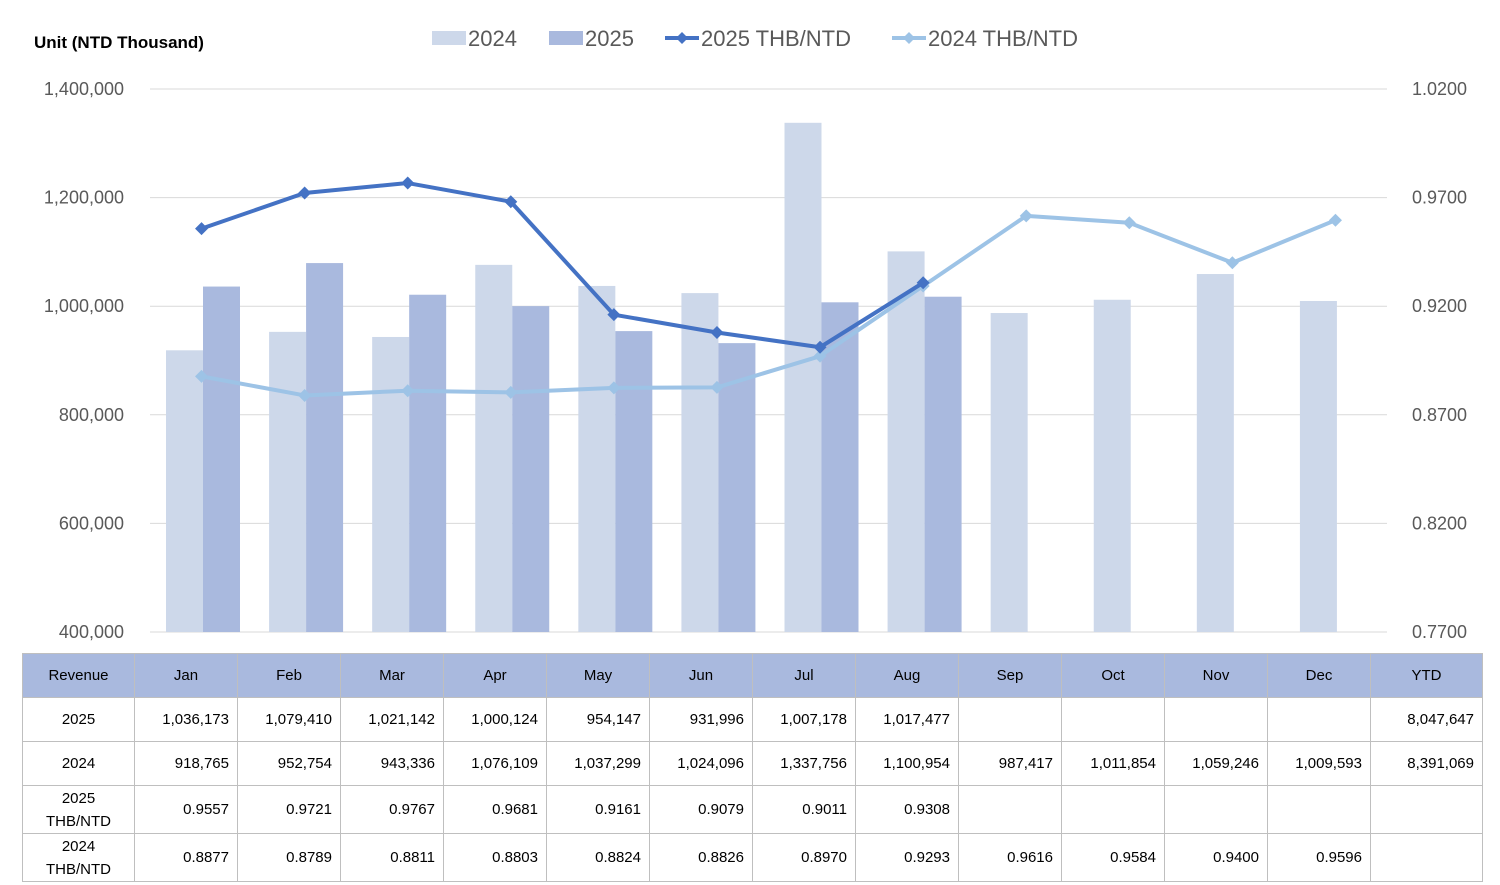 The image size is (1500, 885). I want to click on table-cell: 0.8826, so click(701, 857).